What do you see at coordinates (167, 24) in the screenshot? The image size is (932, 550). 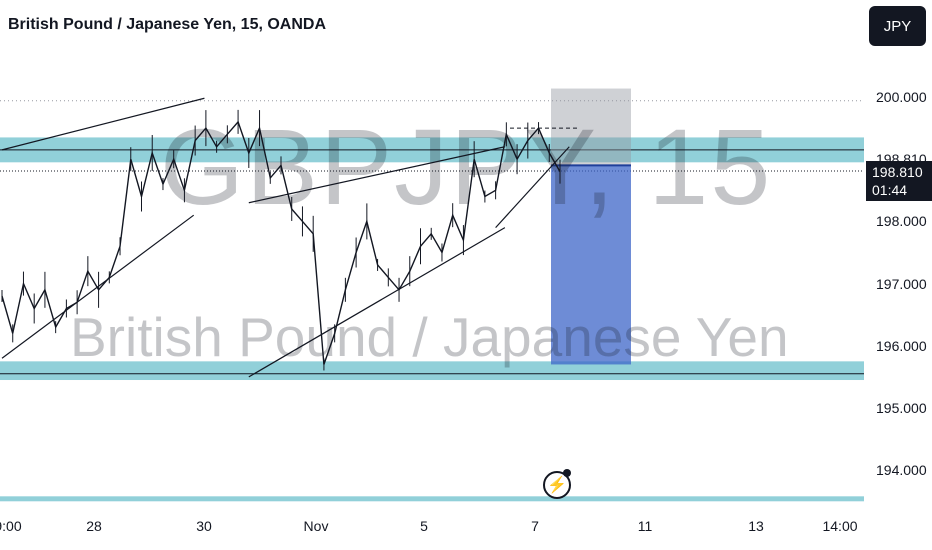 I see `chart-title: British Pound / Japanese Yen, 15, OANDA` at bounding box center [167, 24].